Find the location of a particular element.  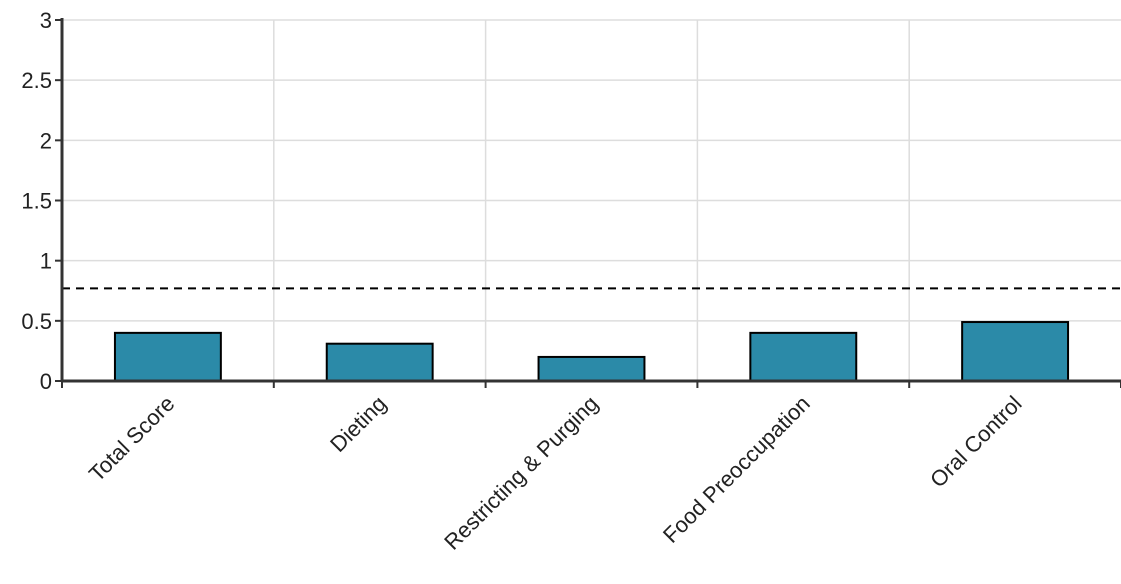

bars is located at coordinates (591, 352).